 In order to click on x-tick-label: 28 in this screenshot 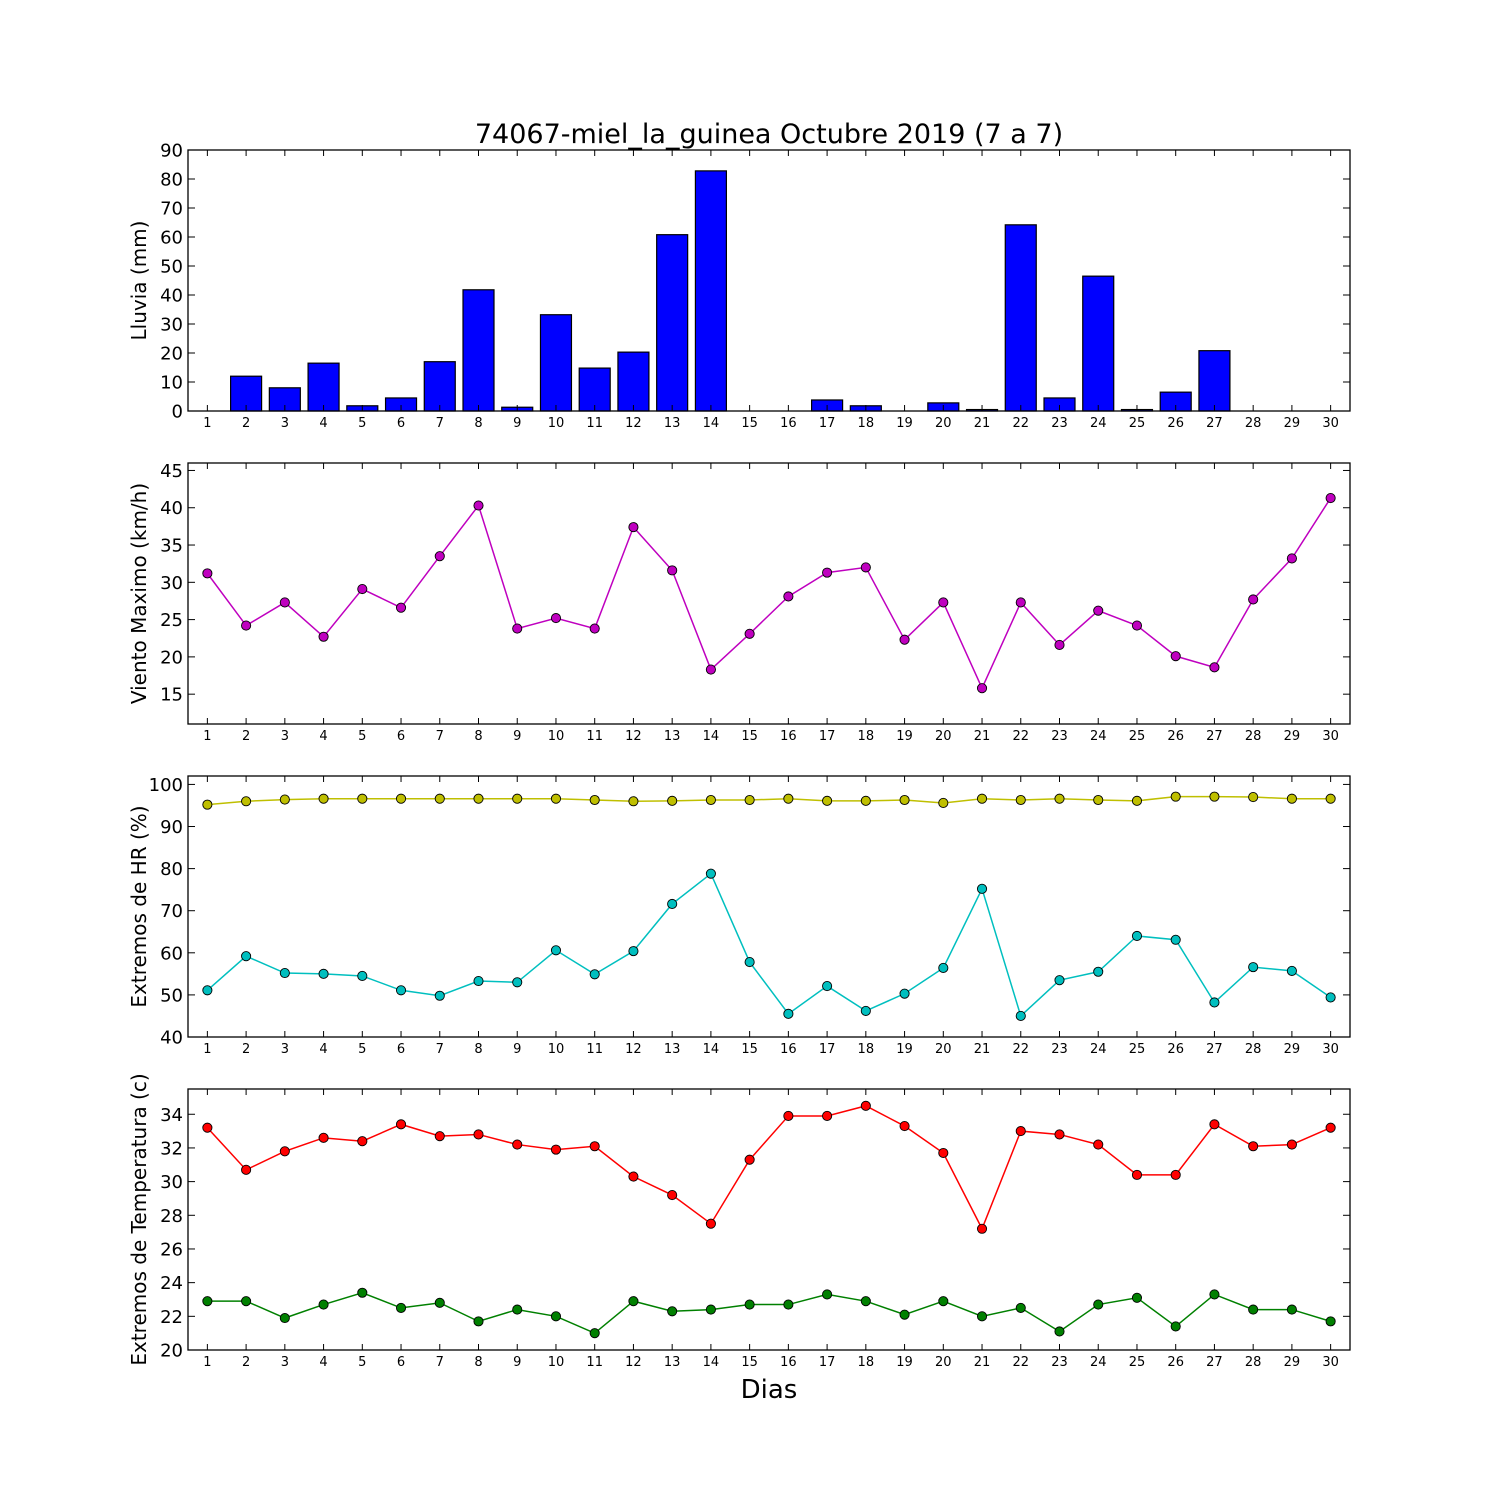, I will do `click(1253, 1362)`.